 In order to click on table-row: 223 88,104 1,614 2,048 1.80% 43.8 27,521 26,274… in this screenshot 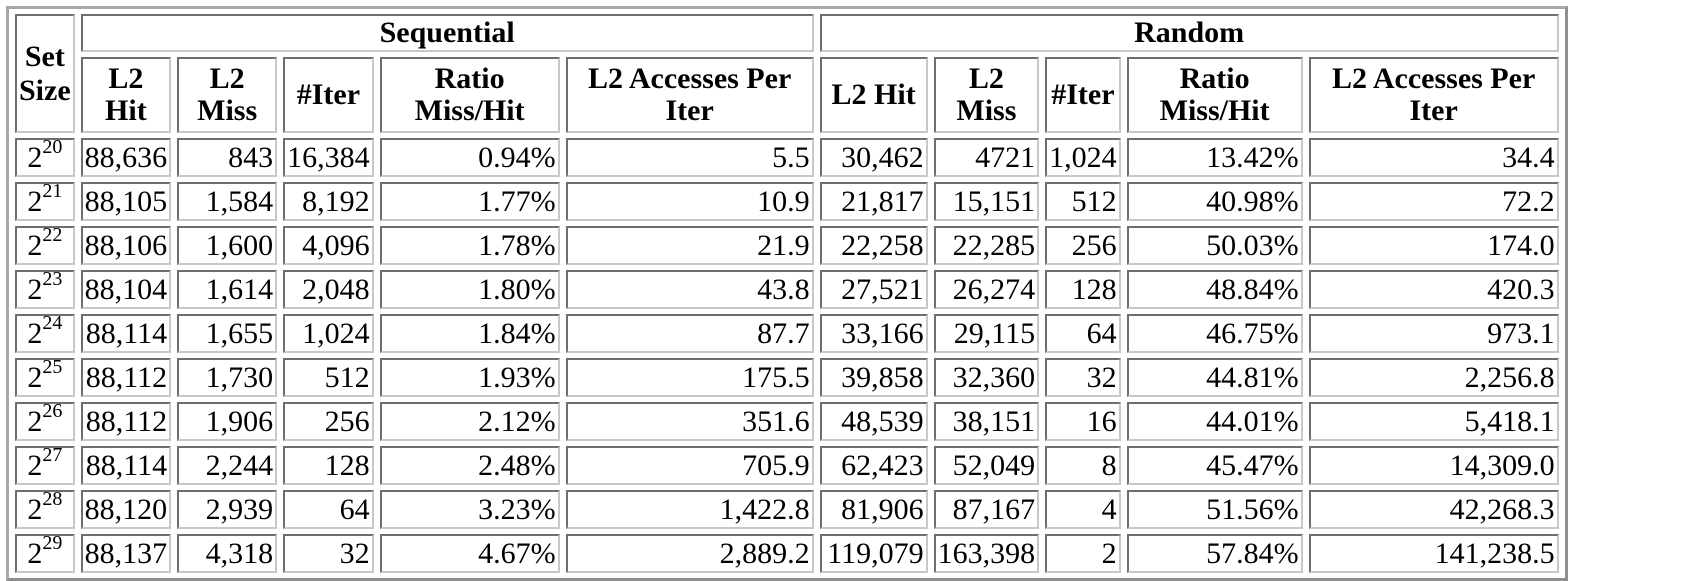, I will do `click(787, 288)`.